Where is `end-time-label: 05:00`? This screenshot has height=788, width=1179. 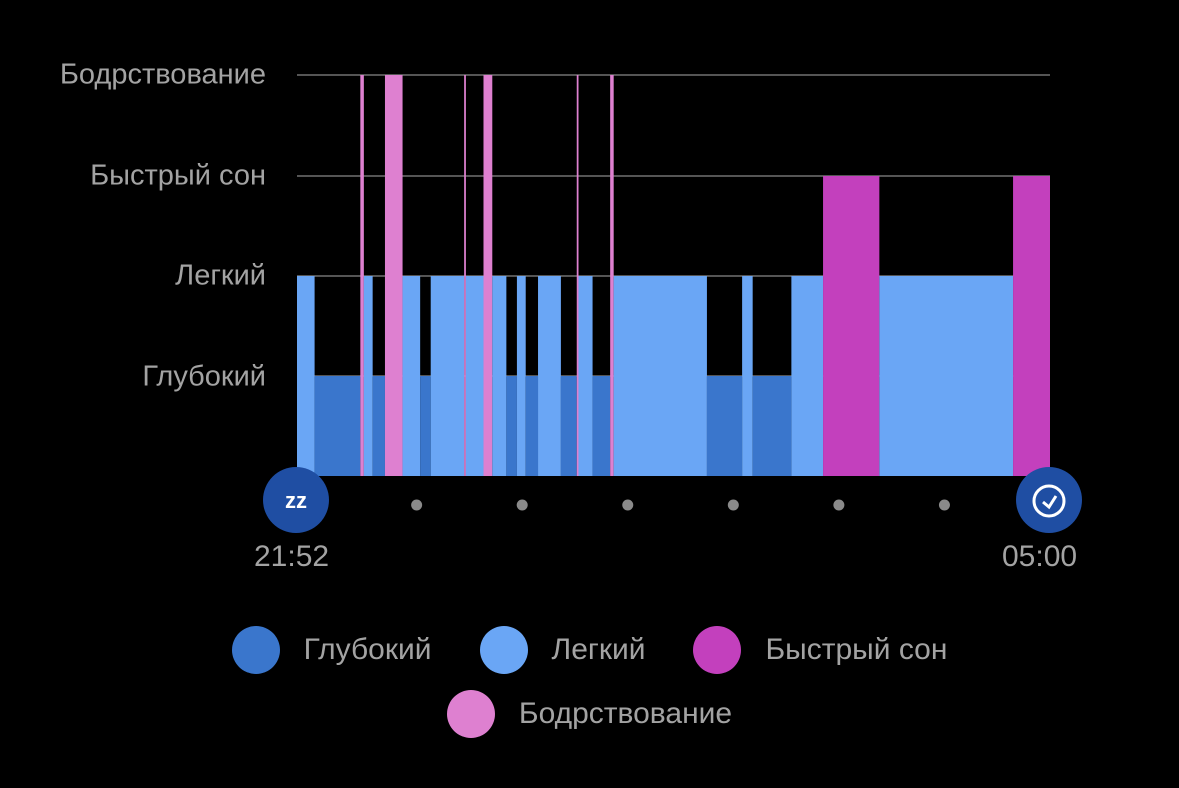 end-time-label: 05:00 is located at coordinates (1040, 556).